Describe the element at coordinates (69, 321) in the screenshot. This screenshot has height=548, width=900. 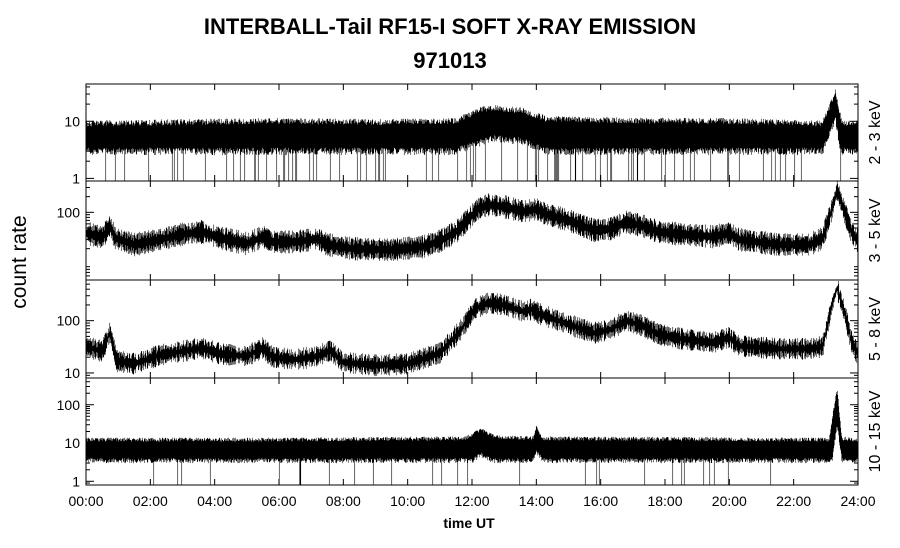
I see `y-tick-label-panel-3: 100` at that location.